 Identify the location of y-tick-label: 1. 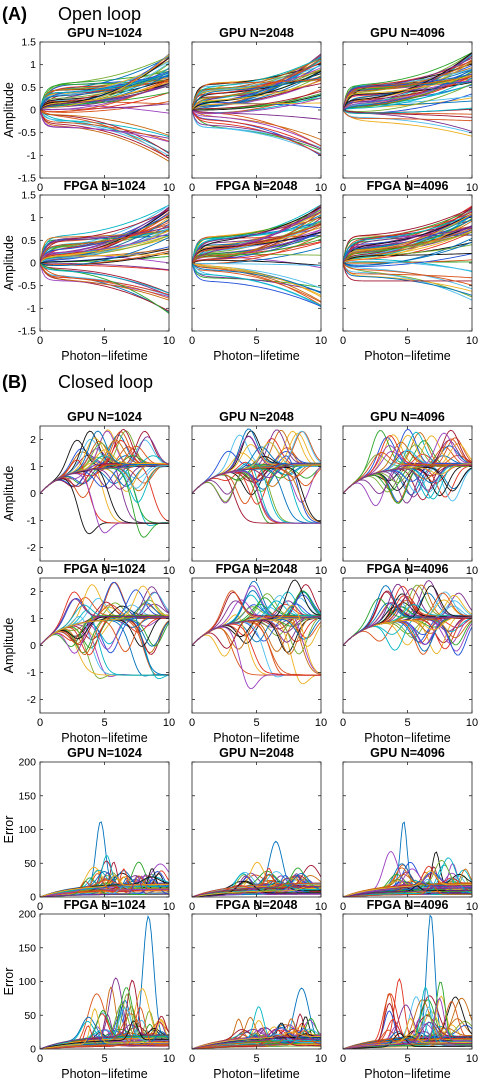
(33, 619).